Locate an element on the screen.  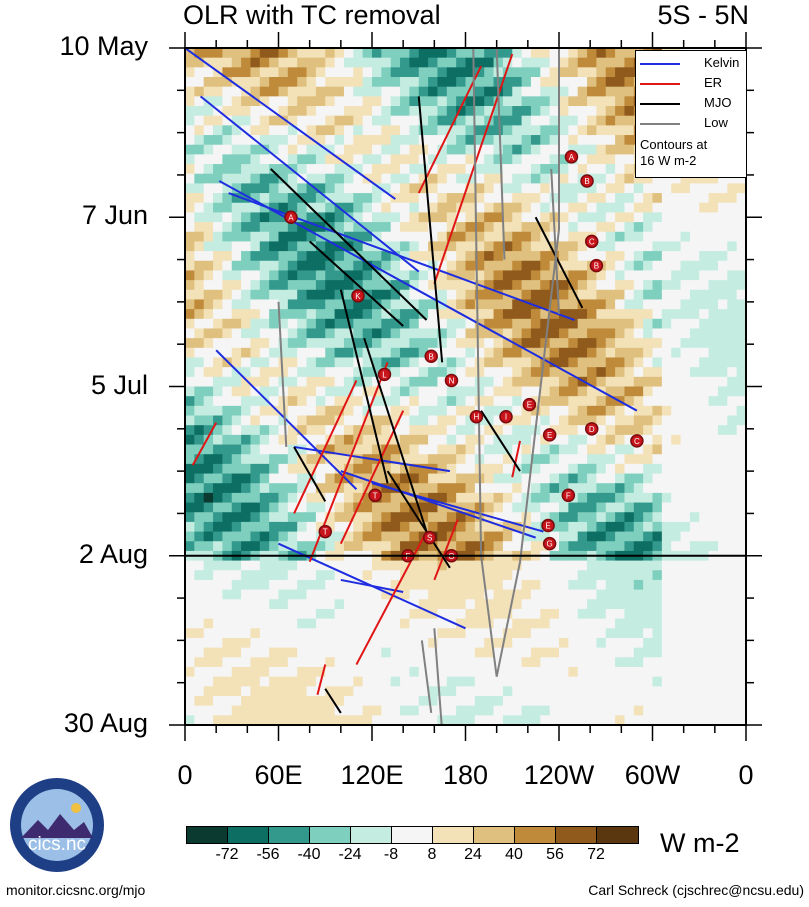
colorbar-swatch is located at coordinates (453, 835).